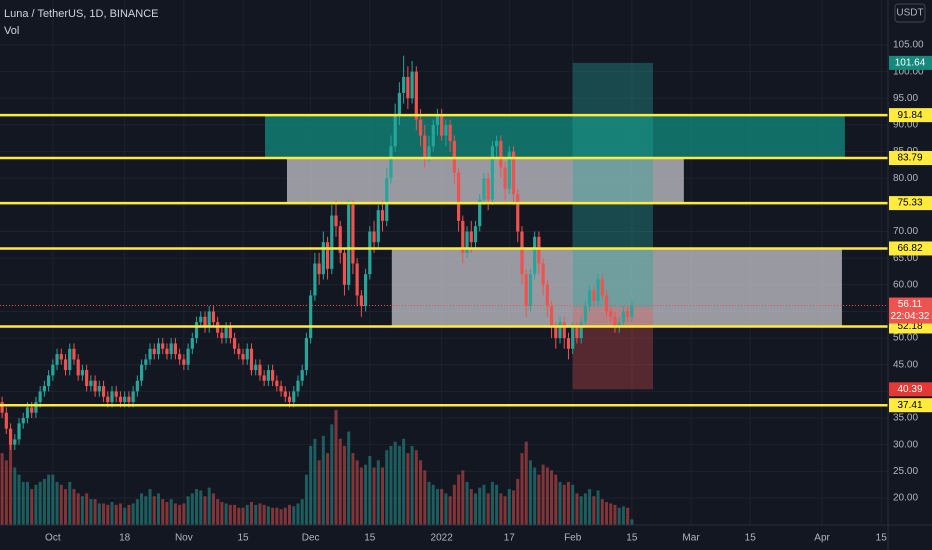 The width and height of the screenshot is (932, 550). I want to click on price-label: 56.11, so click(910, 304).